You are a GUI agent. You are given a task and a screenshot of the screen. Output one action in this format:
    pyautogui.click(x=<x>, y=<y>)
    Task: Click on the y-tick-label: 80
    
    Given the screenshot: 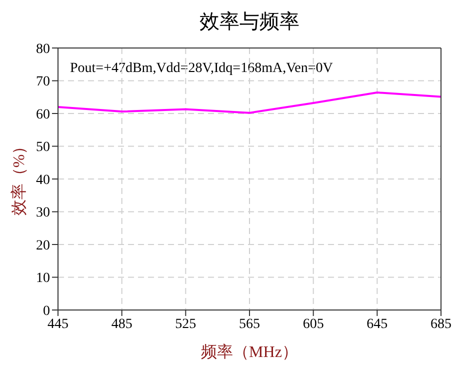 What is the action you would take?
    pyautogui.click(x=43, y=49)
    